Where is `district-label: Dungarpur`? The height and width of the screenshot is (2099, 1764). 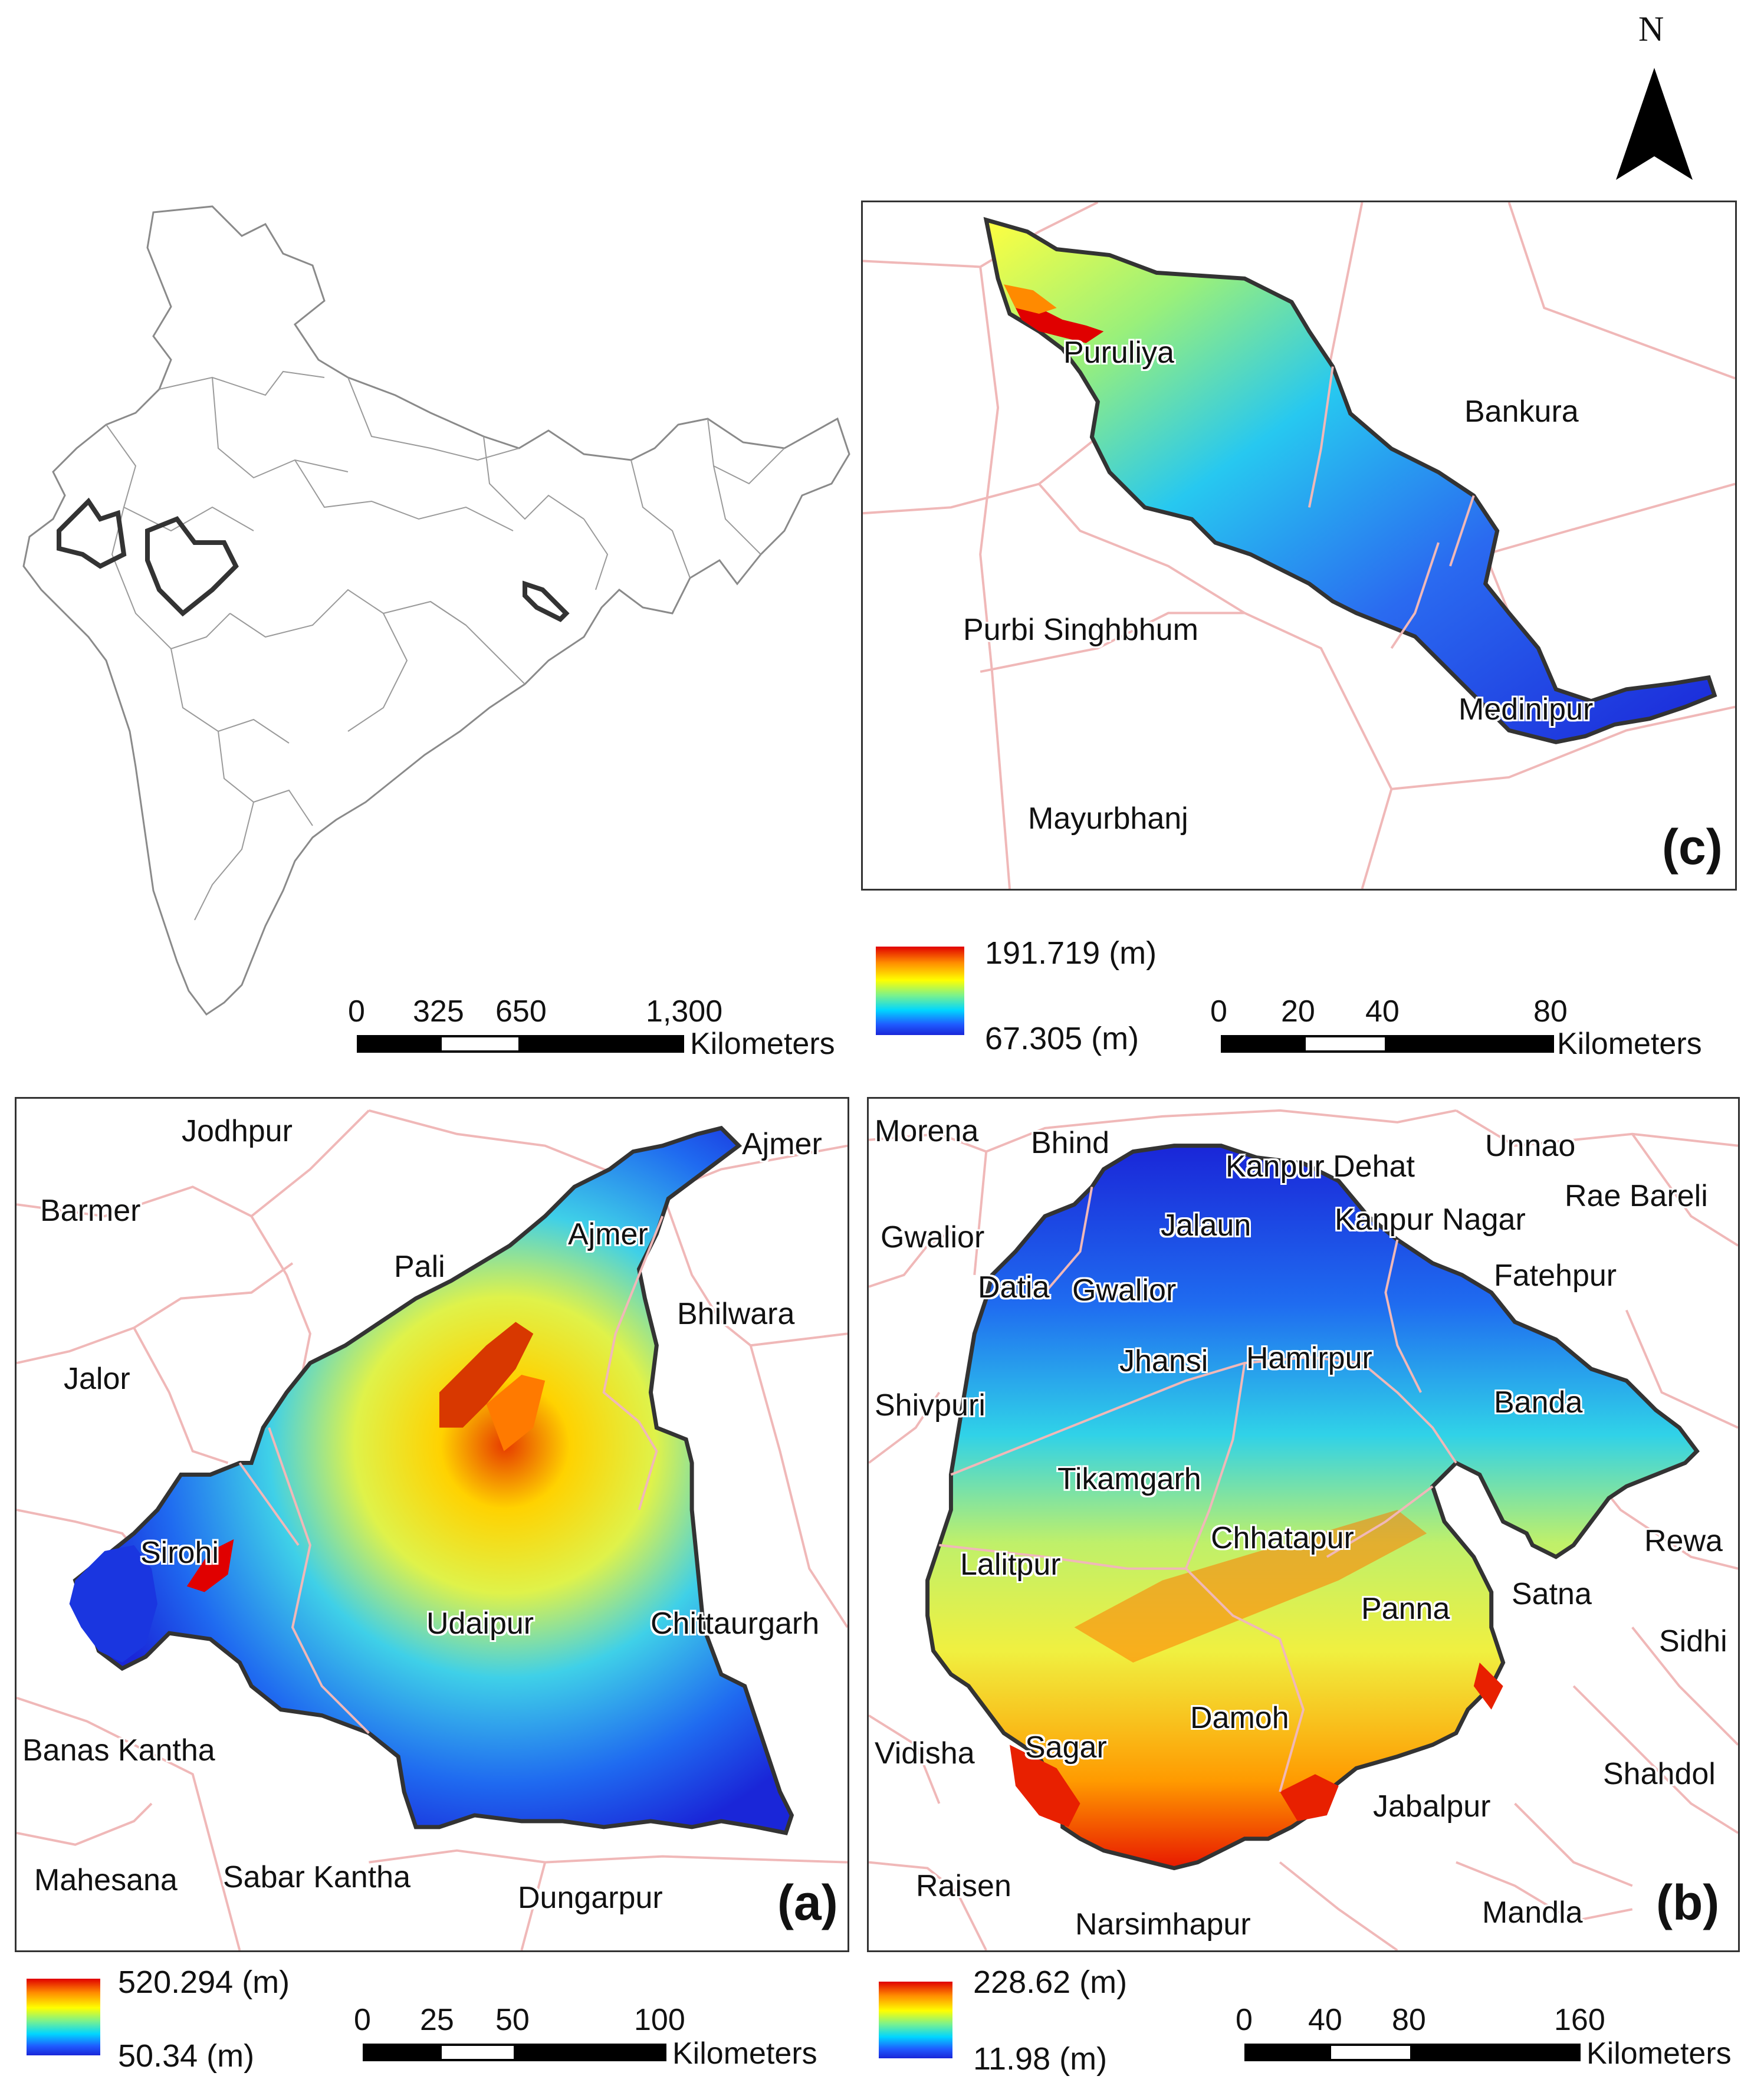
district-label: Dungarpur is located at coordinates (590, 1898).